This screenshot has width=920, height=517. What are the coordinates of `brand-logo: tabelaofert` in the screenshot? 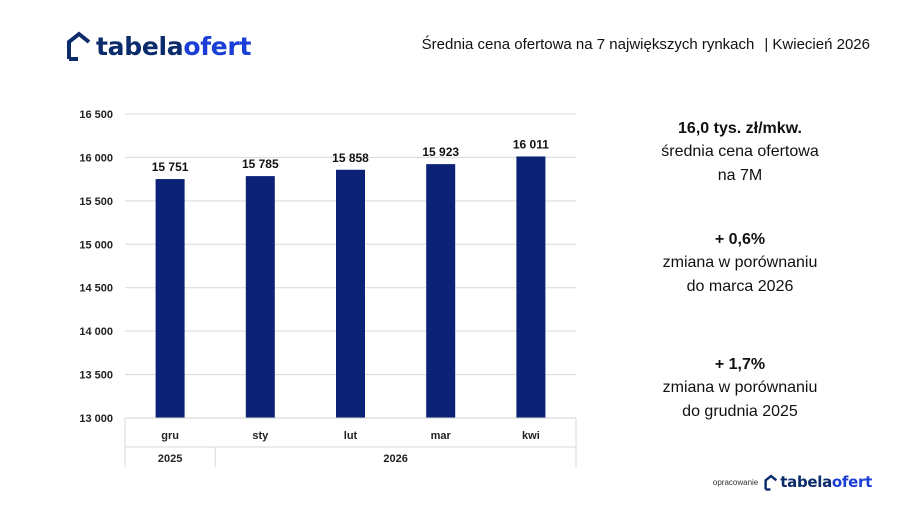 It's located at (158, 46).